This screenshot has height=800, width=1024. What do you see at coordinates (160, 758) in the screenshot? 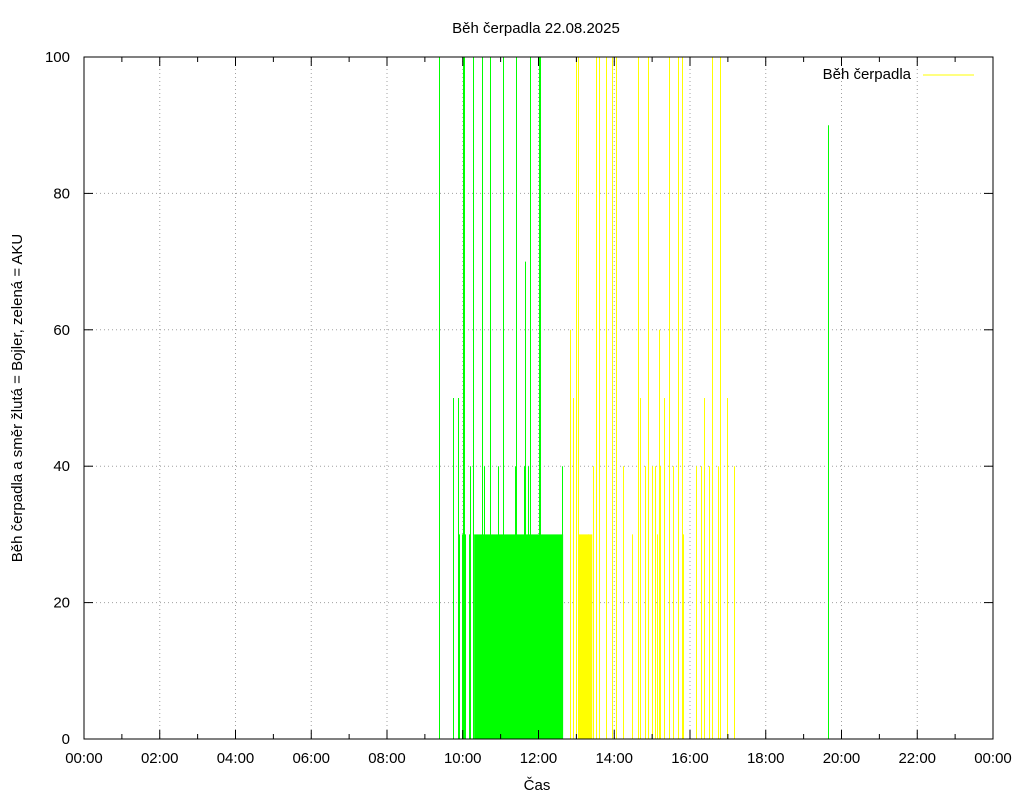
I see `x-tick-label: 02:00` at bounding box center [160, 758].